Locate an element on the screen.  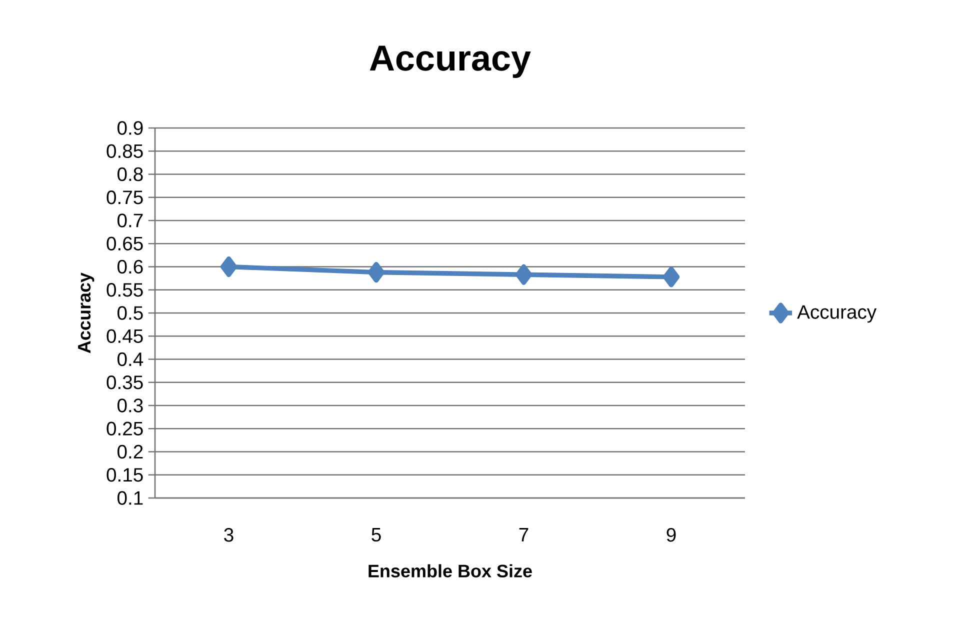
y-tick-label: 0.1 is located at coordinates (130, 498).